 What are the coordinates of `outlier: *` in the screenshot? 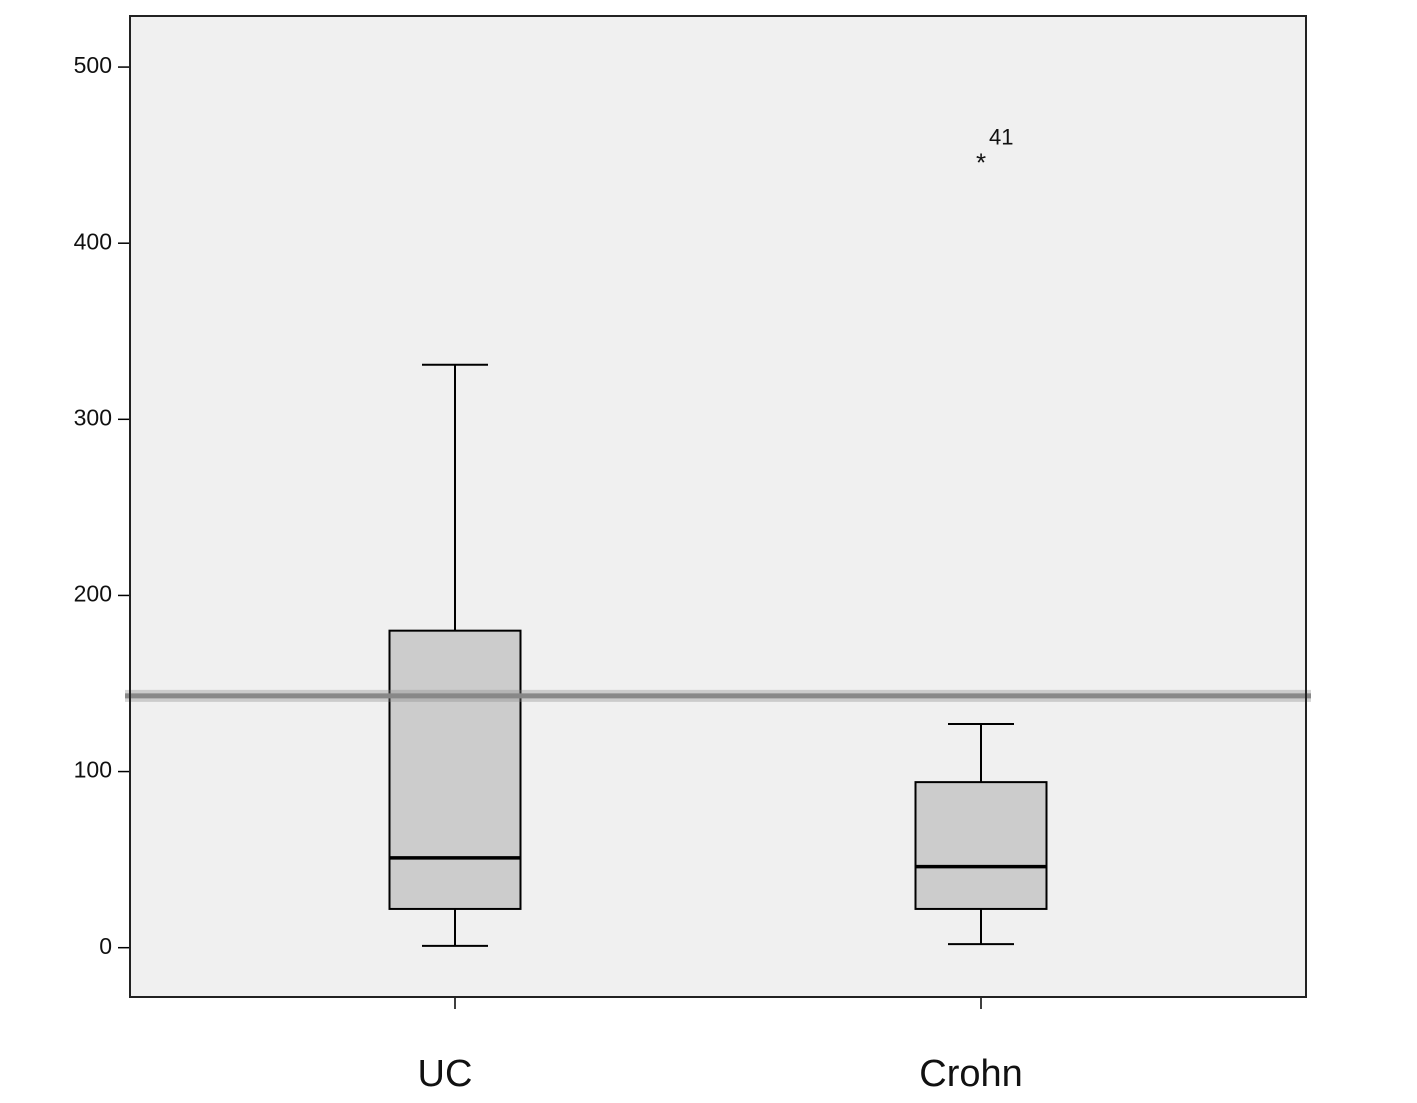 It's located at (981, 163).